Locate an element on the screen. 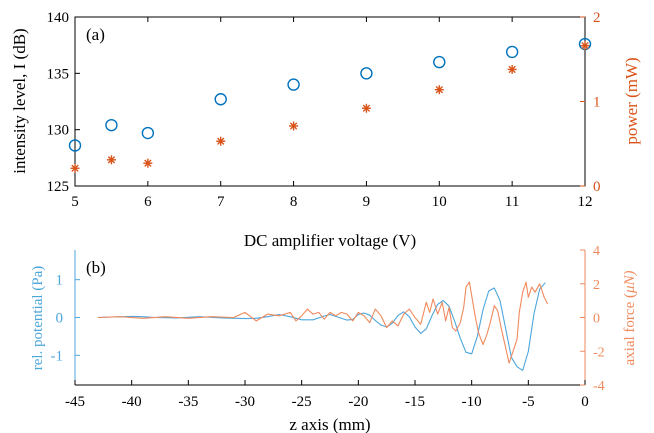 The image size is (654, 433). panel-b-label: (b) is located at coordinates (96, 267).